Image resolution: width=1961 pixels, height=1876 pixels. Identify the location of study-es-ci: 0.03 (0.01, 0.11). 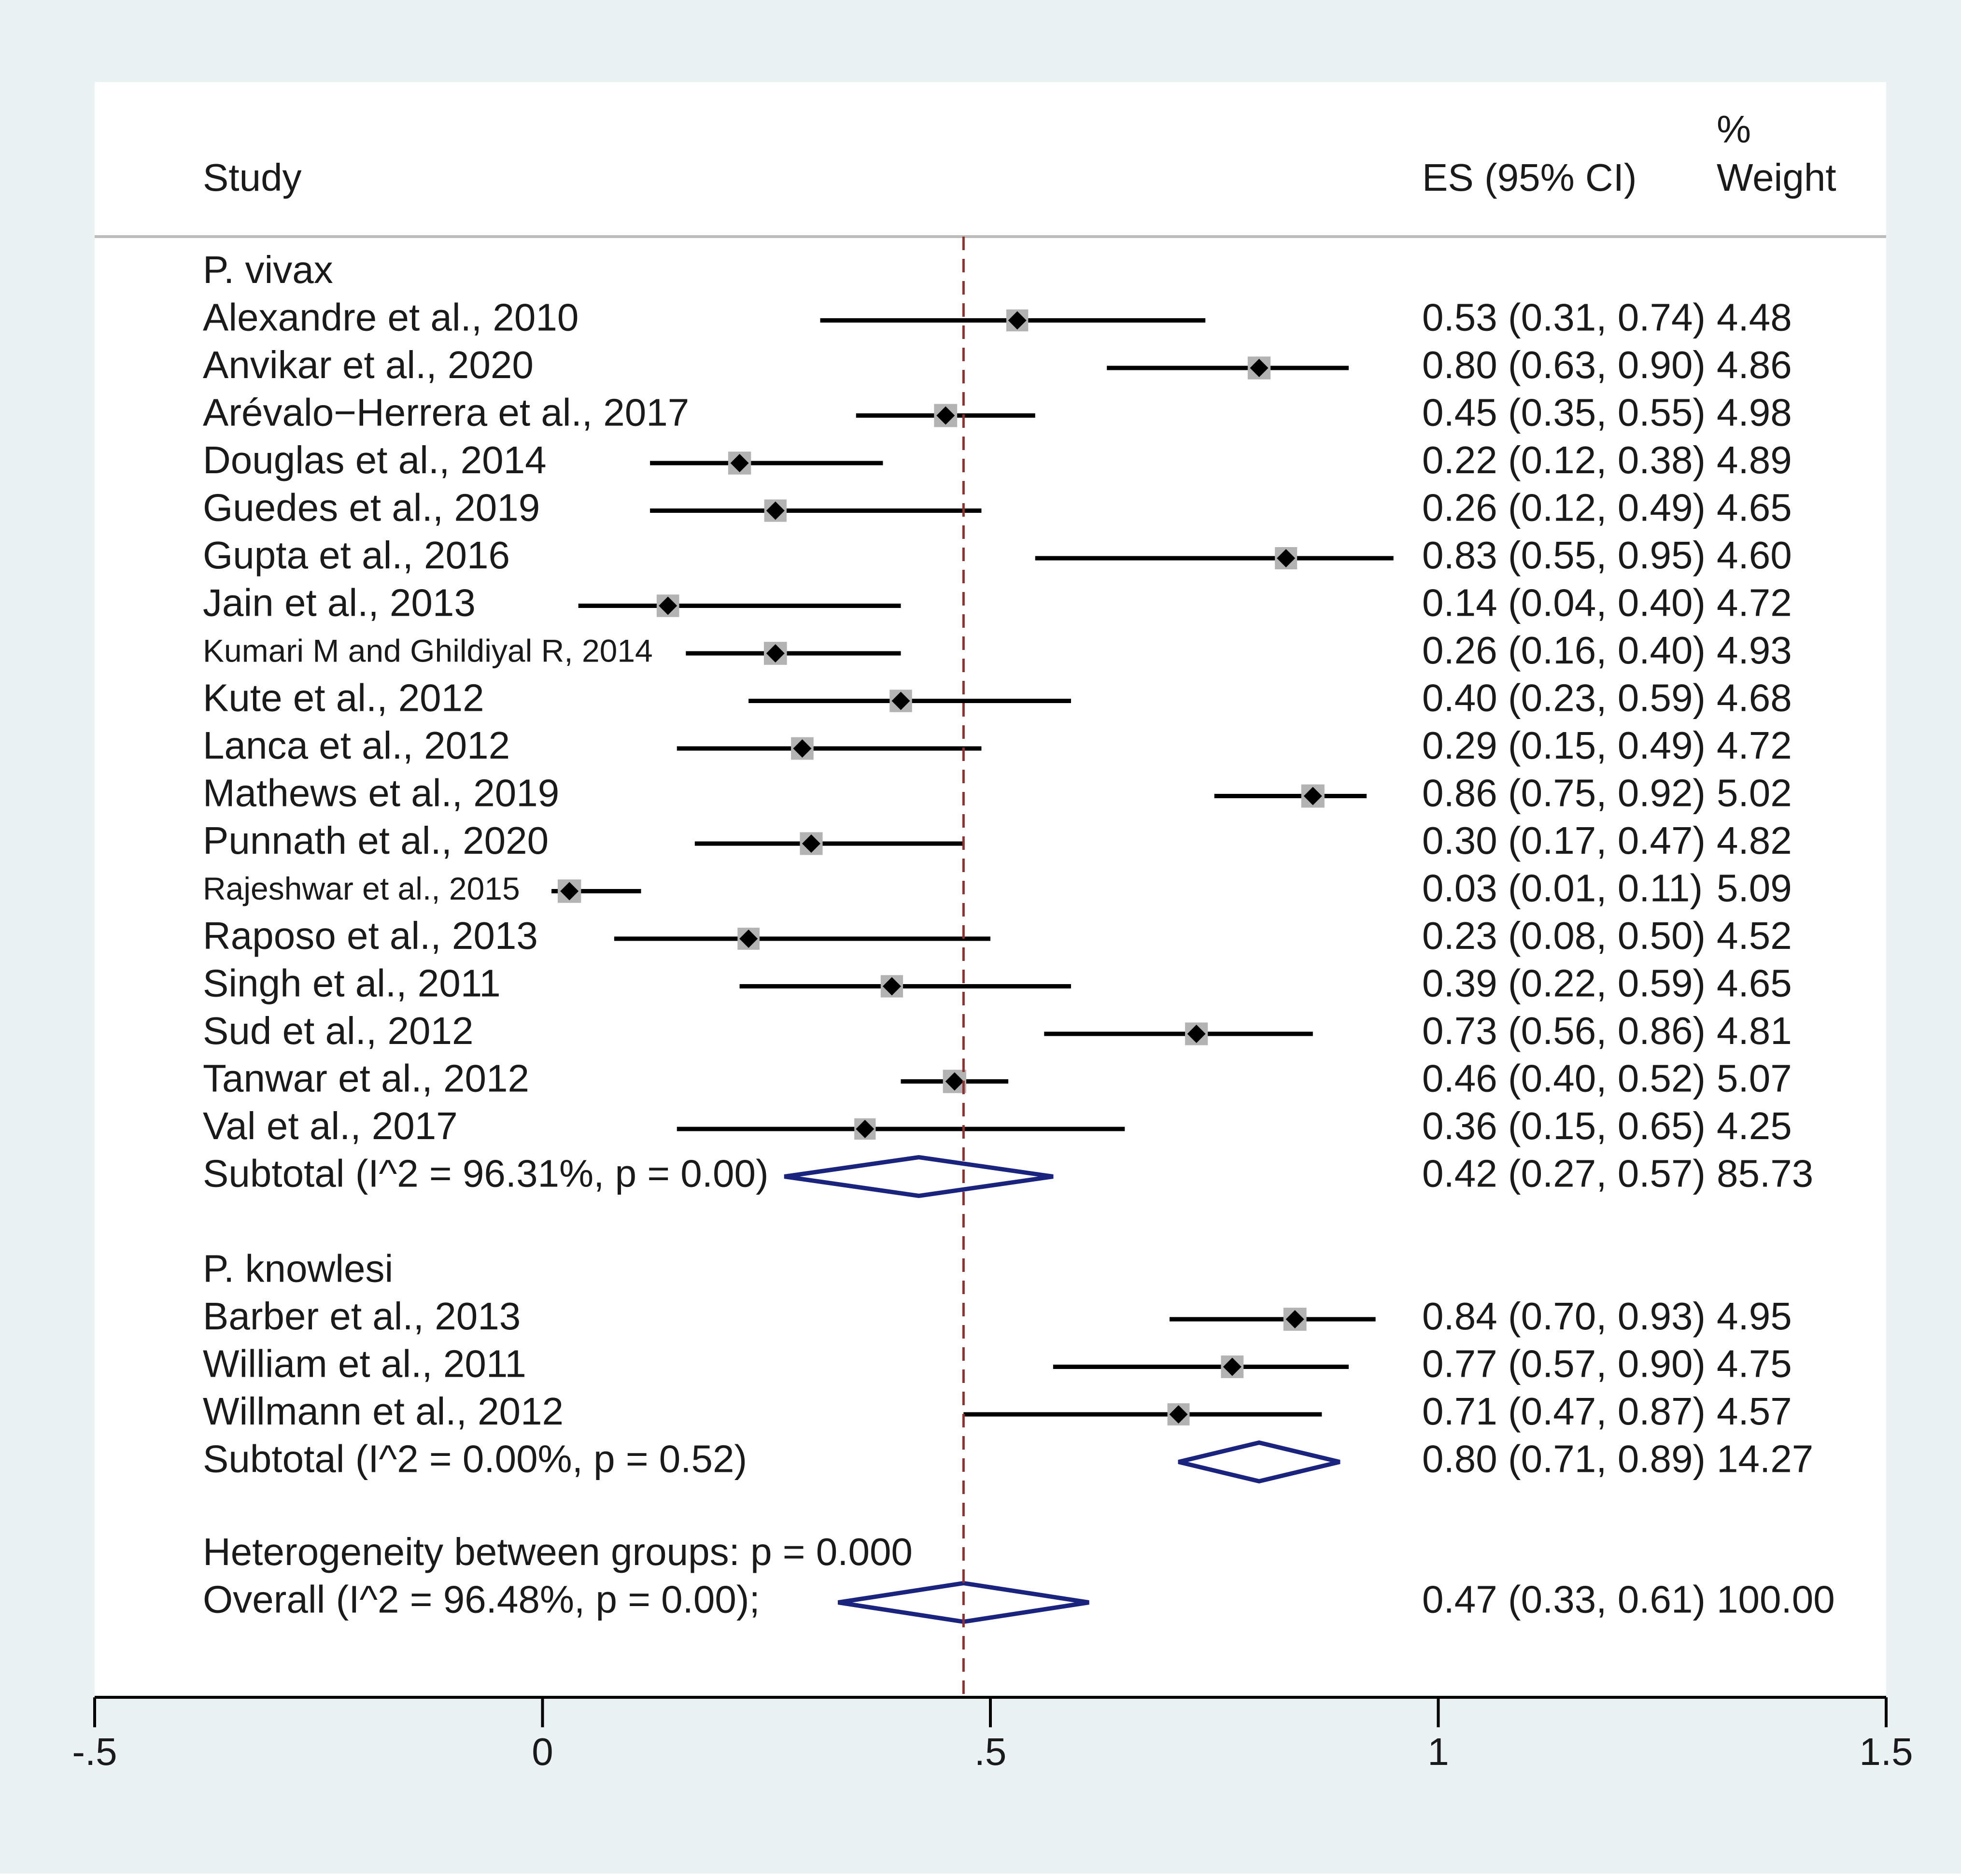
(1562, 888).